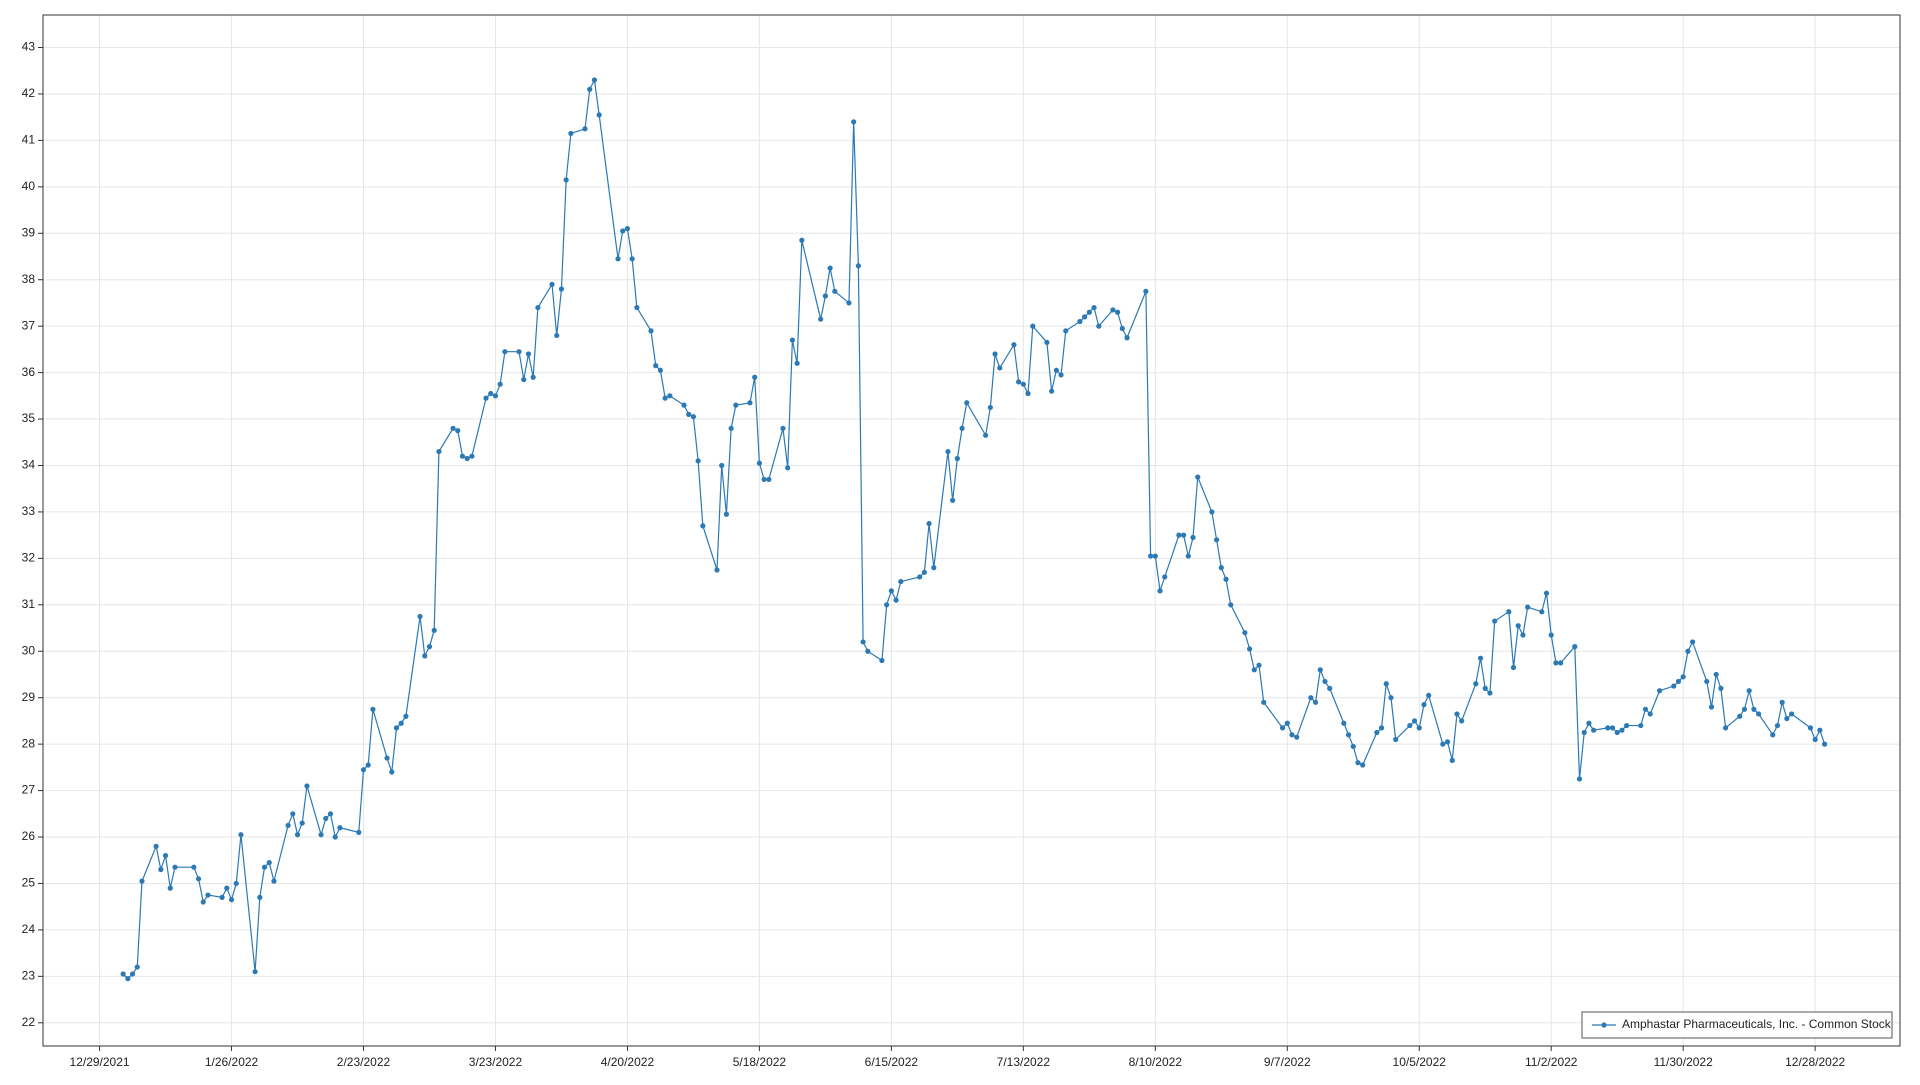  Describe the element at coordinates (29, 47) in the screenshot. I see `y-tick-label: 43` at that location.